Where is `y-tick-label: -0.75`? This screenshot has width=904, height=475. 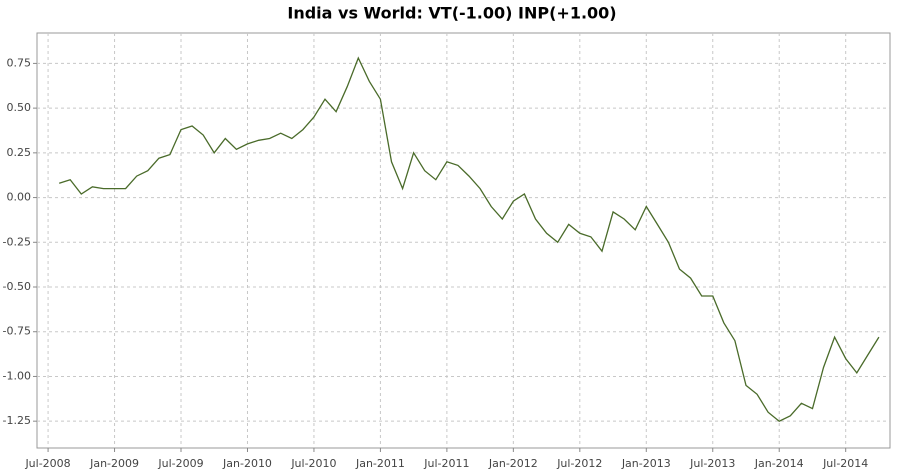 y-tick-label: -0.75 is located at coordinates (17, 331).